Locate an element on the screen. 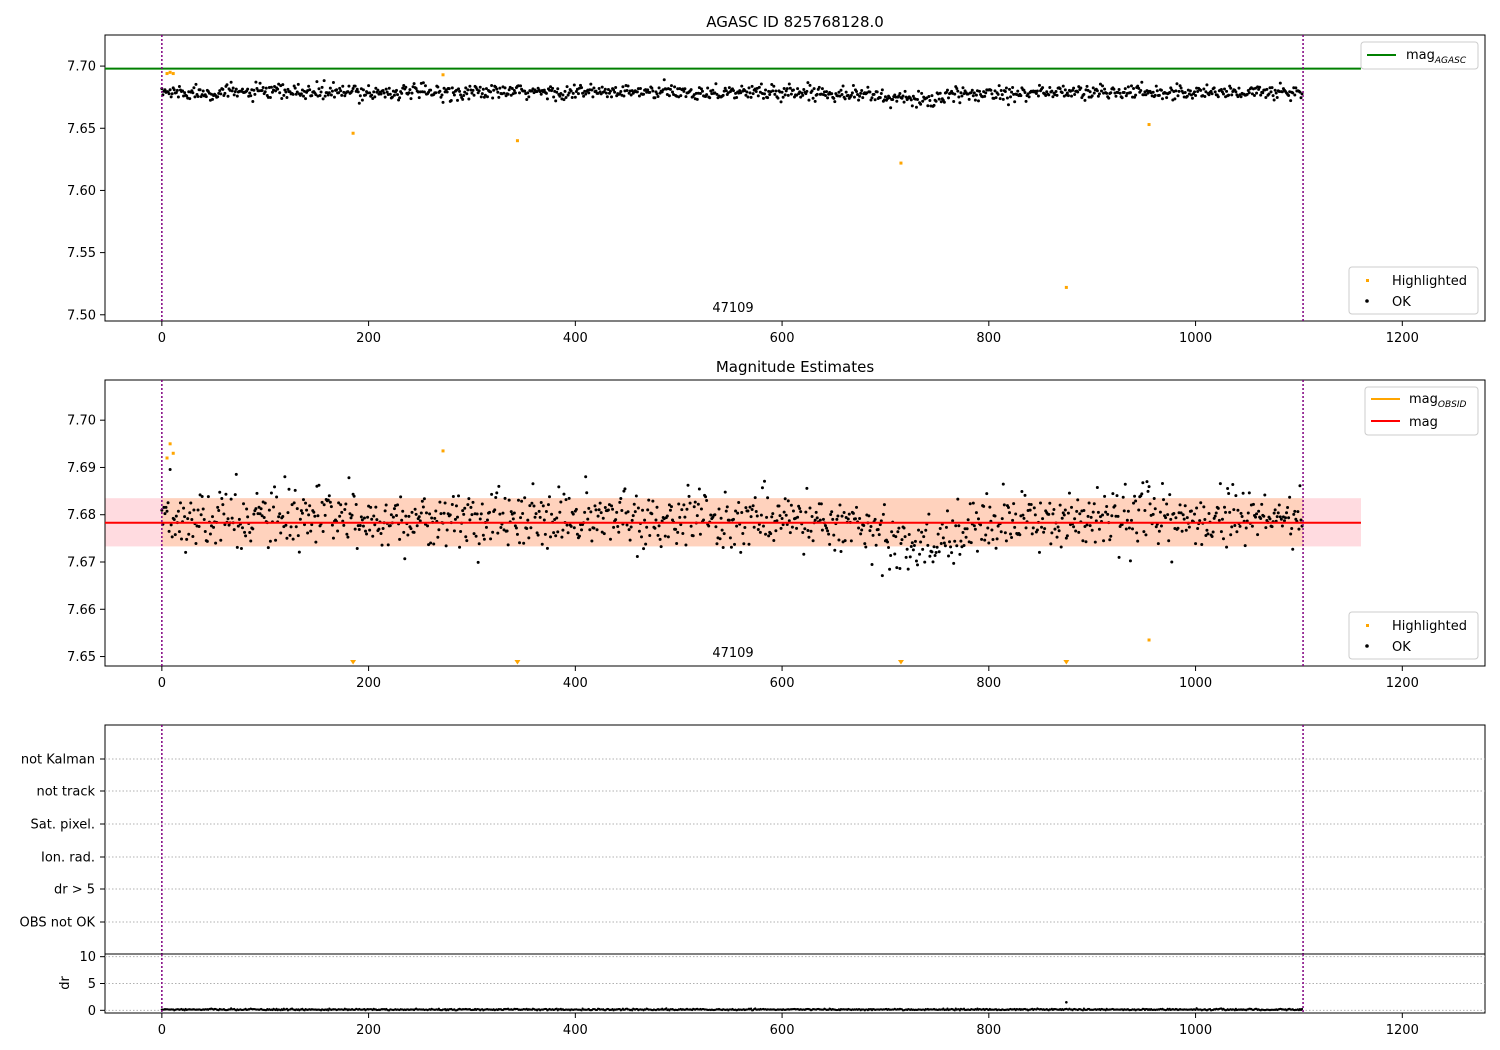  out-of-range-marker is located at coordinates (1066, 662).